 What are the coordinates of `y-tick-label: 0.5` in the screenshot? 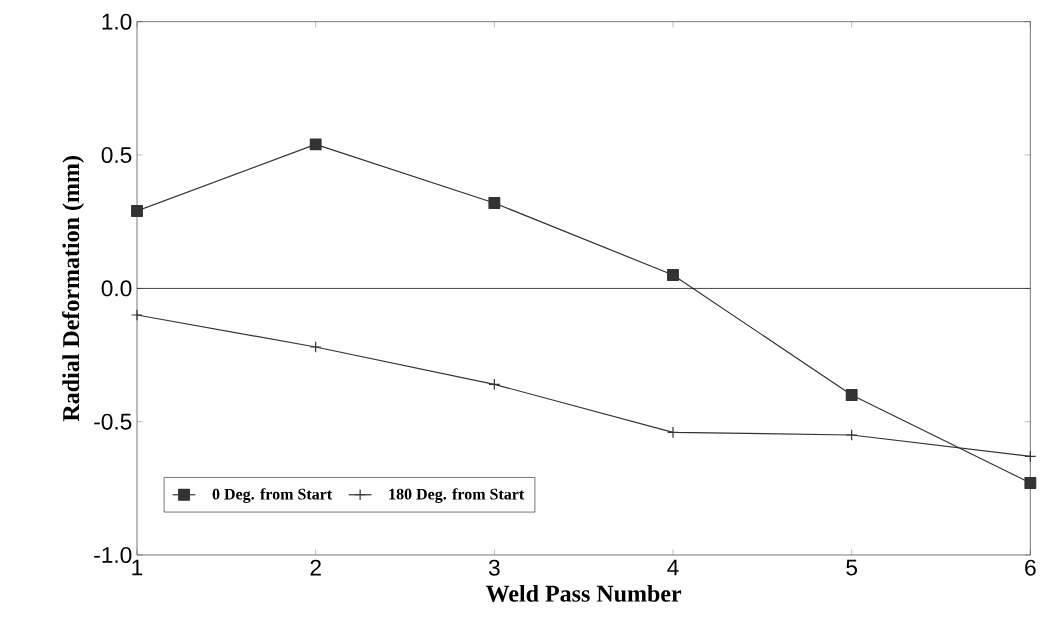 It's located at (116, 155).